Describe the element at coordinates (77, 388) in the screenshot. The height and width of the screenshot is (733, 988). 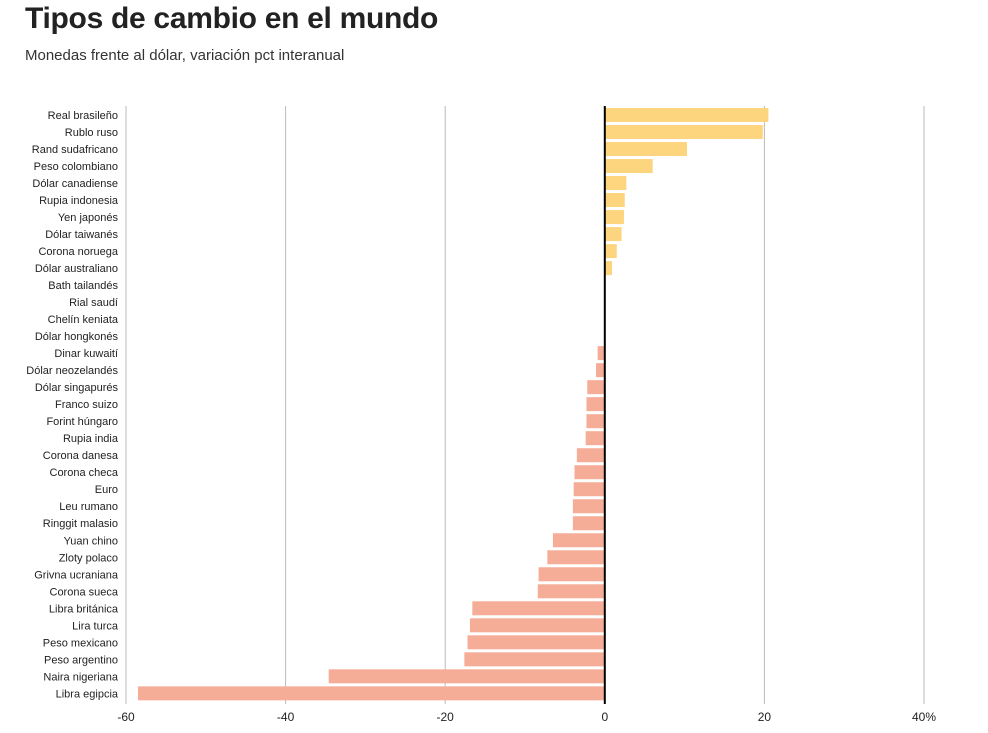
I see `category-label: Dólar singapurés` at that location.